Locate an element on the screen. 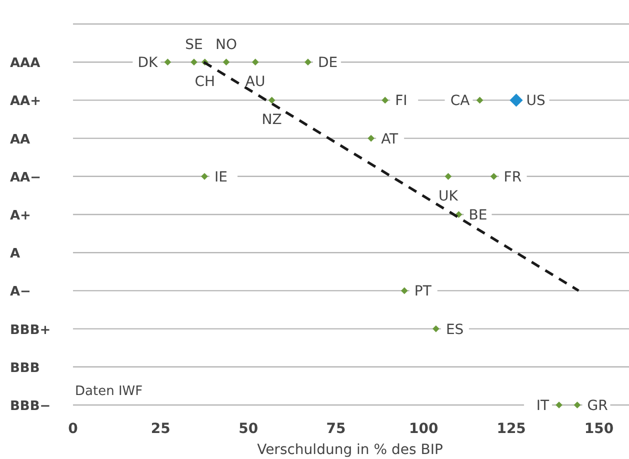 Image resolution: width=629 pixels, height=459 pixels. x-tick-label: 75 is located at coordinates (336, 429).